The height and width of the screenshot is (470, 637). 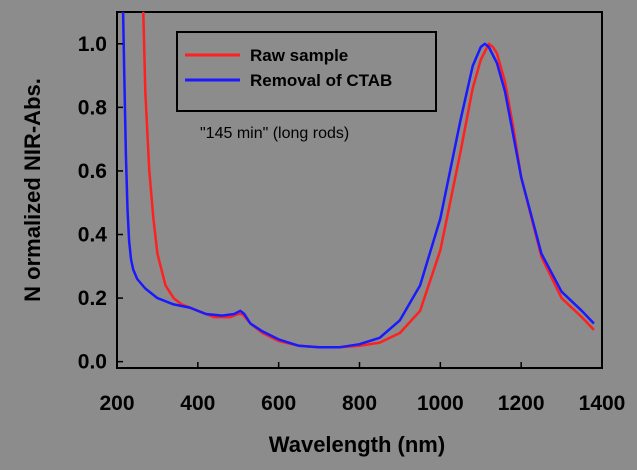 What do you see at coordinates (32, 190) in the screenshot?
I see `y-axis-title: N ormalized NIR-Abs.` at bounding box center [32, 190].